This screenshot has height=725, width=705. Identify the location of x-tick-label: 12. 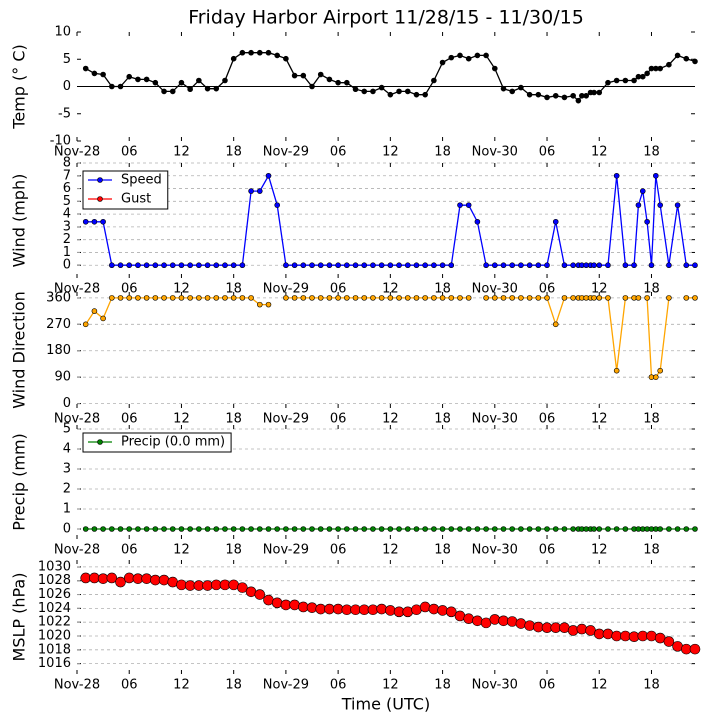
(599, 685).